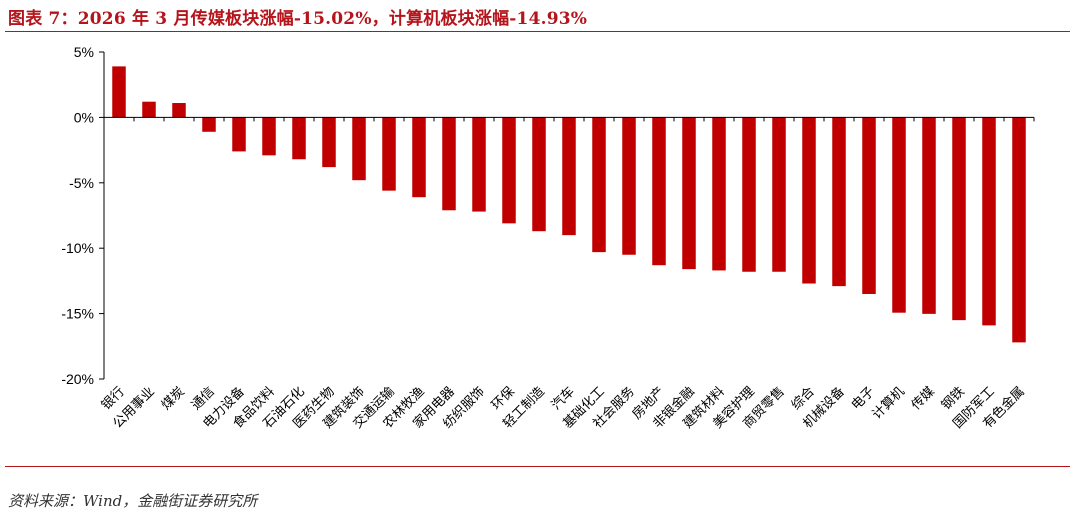 The height and width of the screenshot is (517, 1075). What do you see at coordinates (77, 379) in the screenshot?
I see `y-tick-label: -20%` at bounding box center [77, 379].